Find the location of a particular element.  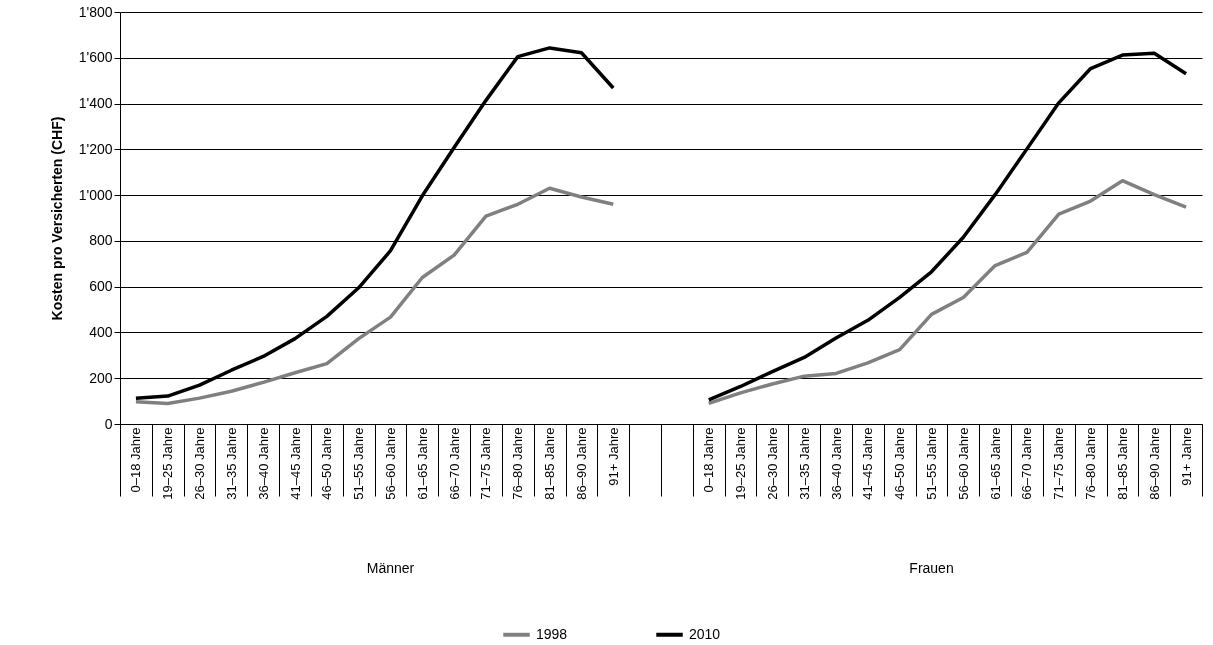

text: Männer is located at coordinates (390, 568).